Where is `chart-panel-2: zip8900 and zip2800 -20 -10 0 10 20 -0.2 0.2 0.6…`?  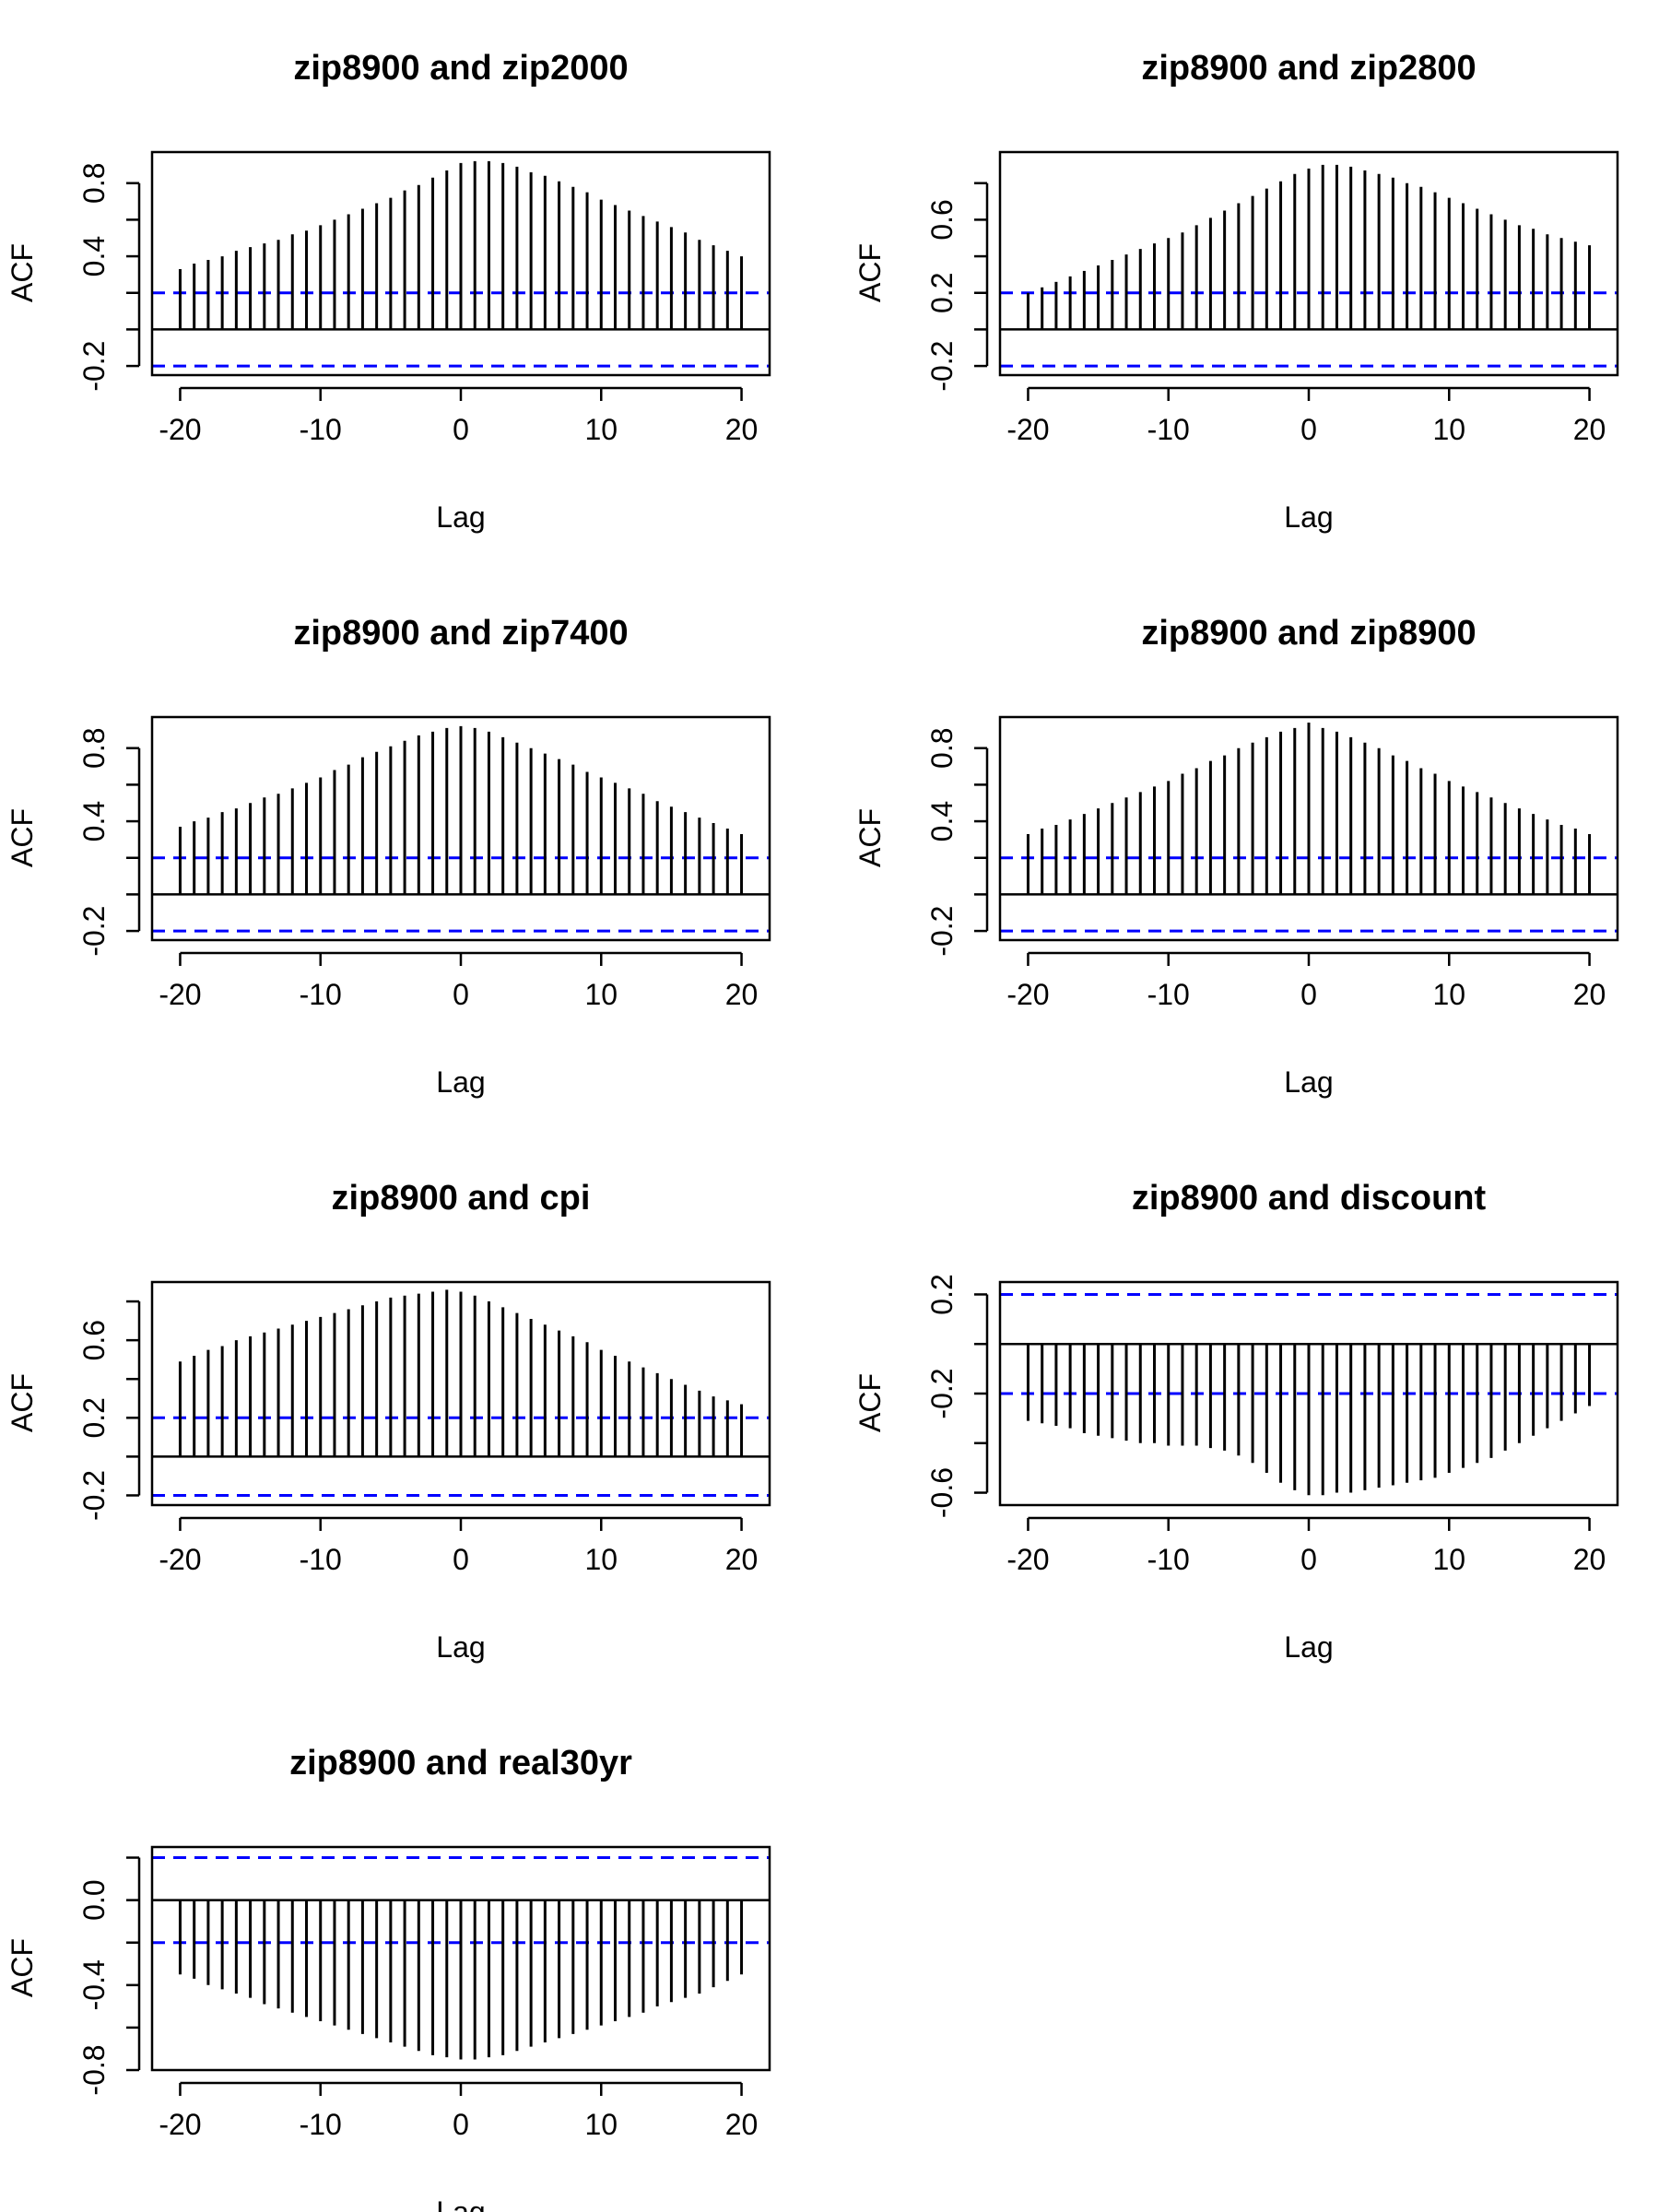
chart-panel-2: zip8900 and zip2800 -20 -10 0 10 20 -0.2 0.2 0.6… is located at coordinates (1236, 291).